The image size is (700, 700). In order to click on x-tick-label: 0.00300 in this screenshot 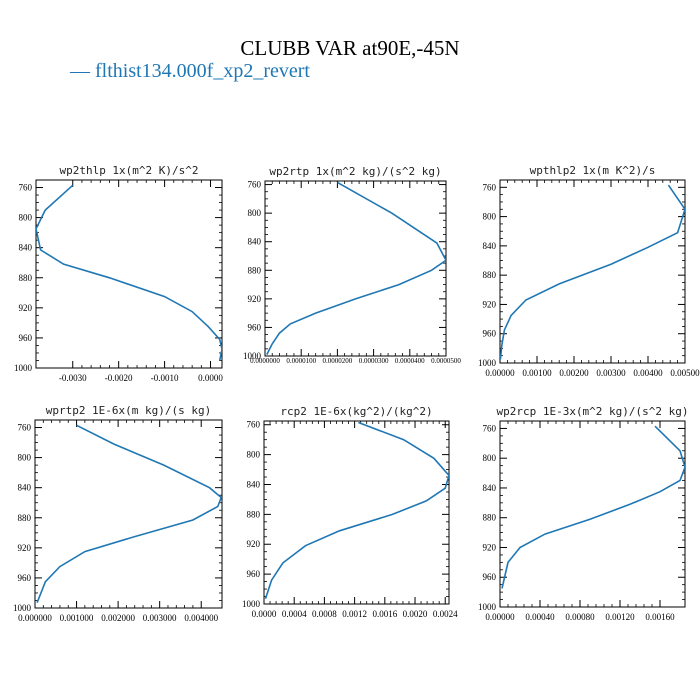, I will do `click(611, 373)`.